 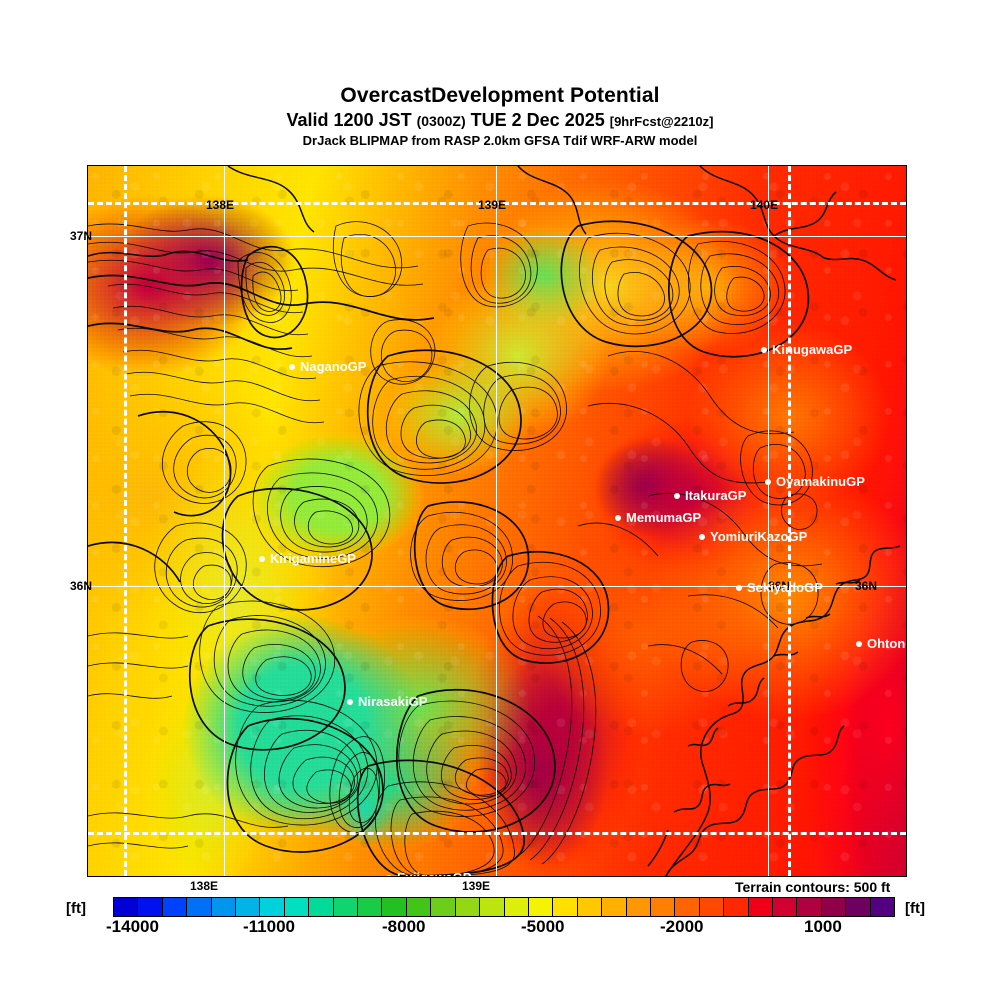 I want to click on lon-label-140-top: 140E, so click(x=764, y=205).